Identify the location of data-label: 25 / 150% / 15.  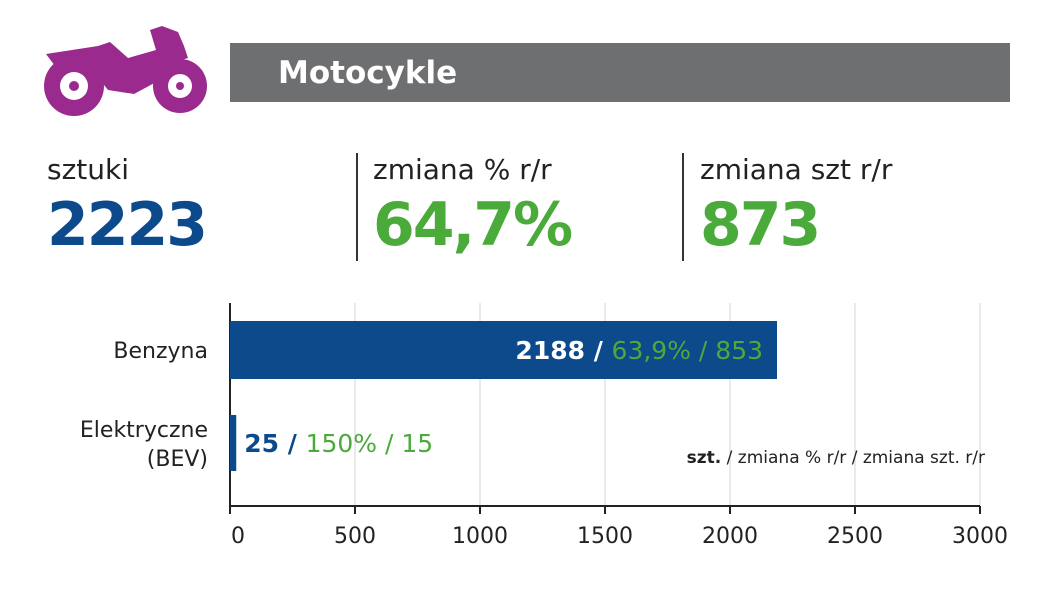
(338, 443).